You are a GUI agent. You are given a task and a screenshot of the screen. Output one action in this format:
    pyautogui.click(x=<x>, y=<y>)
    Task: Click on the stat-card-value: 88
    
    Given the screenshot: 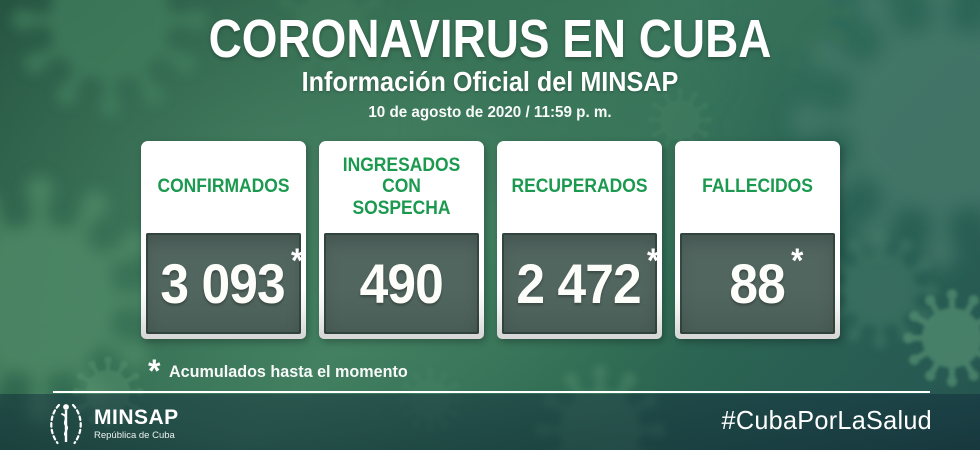 What is the action you would take?
    pyautogui.click(x=757, y=283)
    